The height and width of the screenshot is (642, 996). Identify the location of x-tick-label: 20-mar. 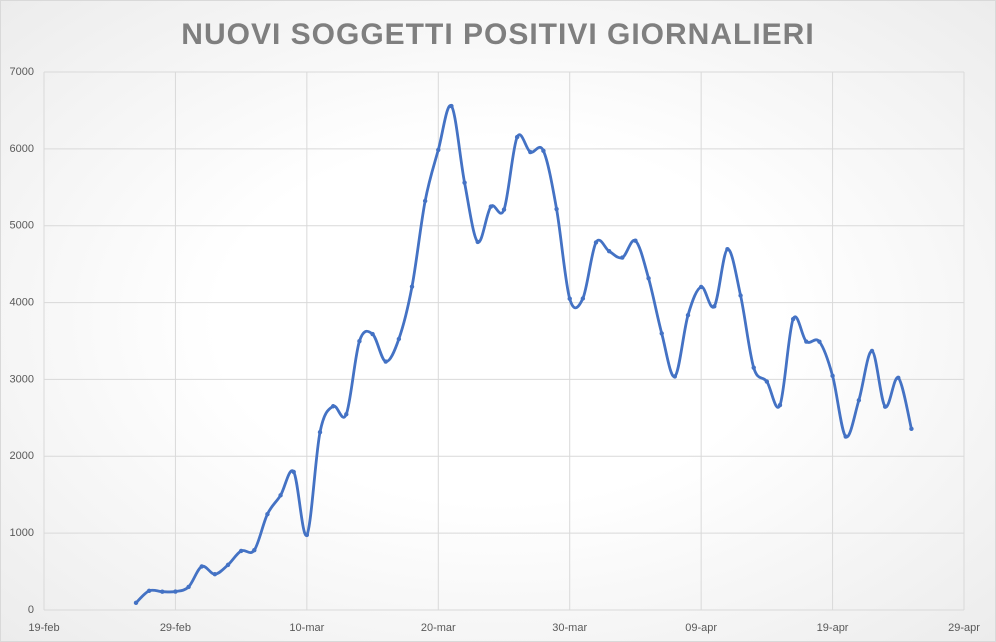
(438, 628).